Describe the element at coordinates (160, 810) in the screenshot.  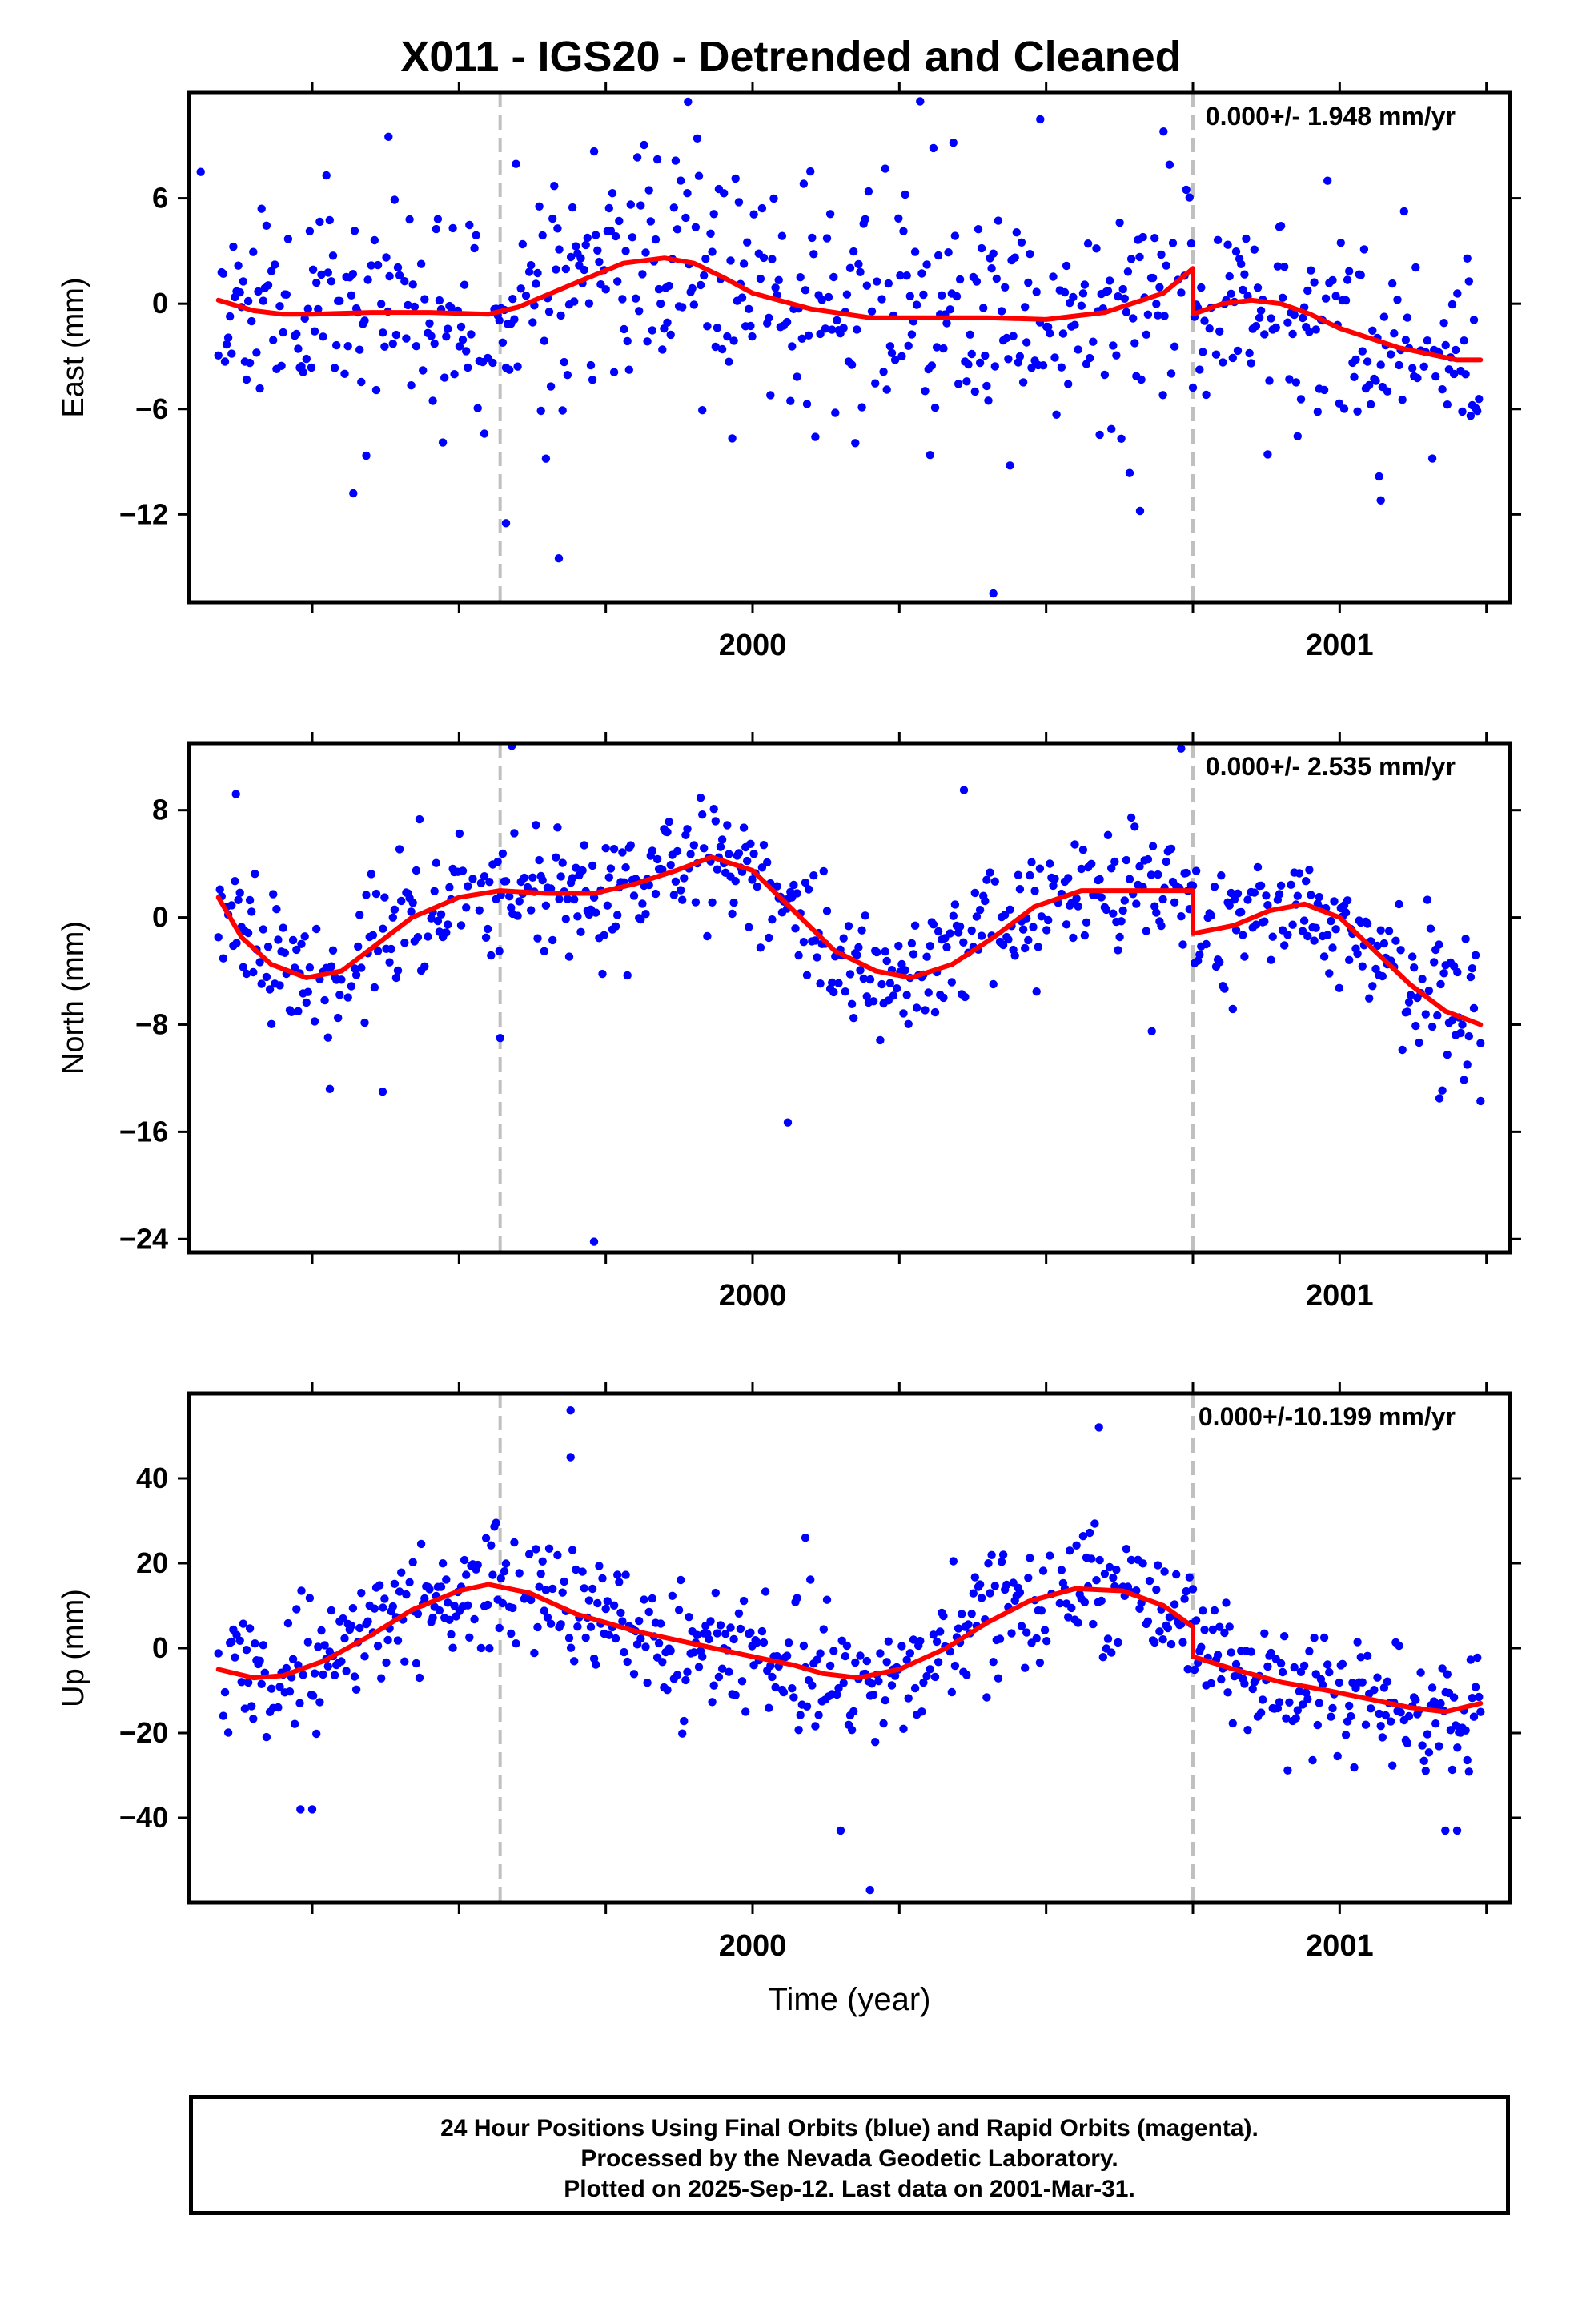
I see `y-tick-label: 8` at that location.